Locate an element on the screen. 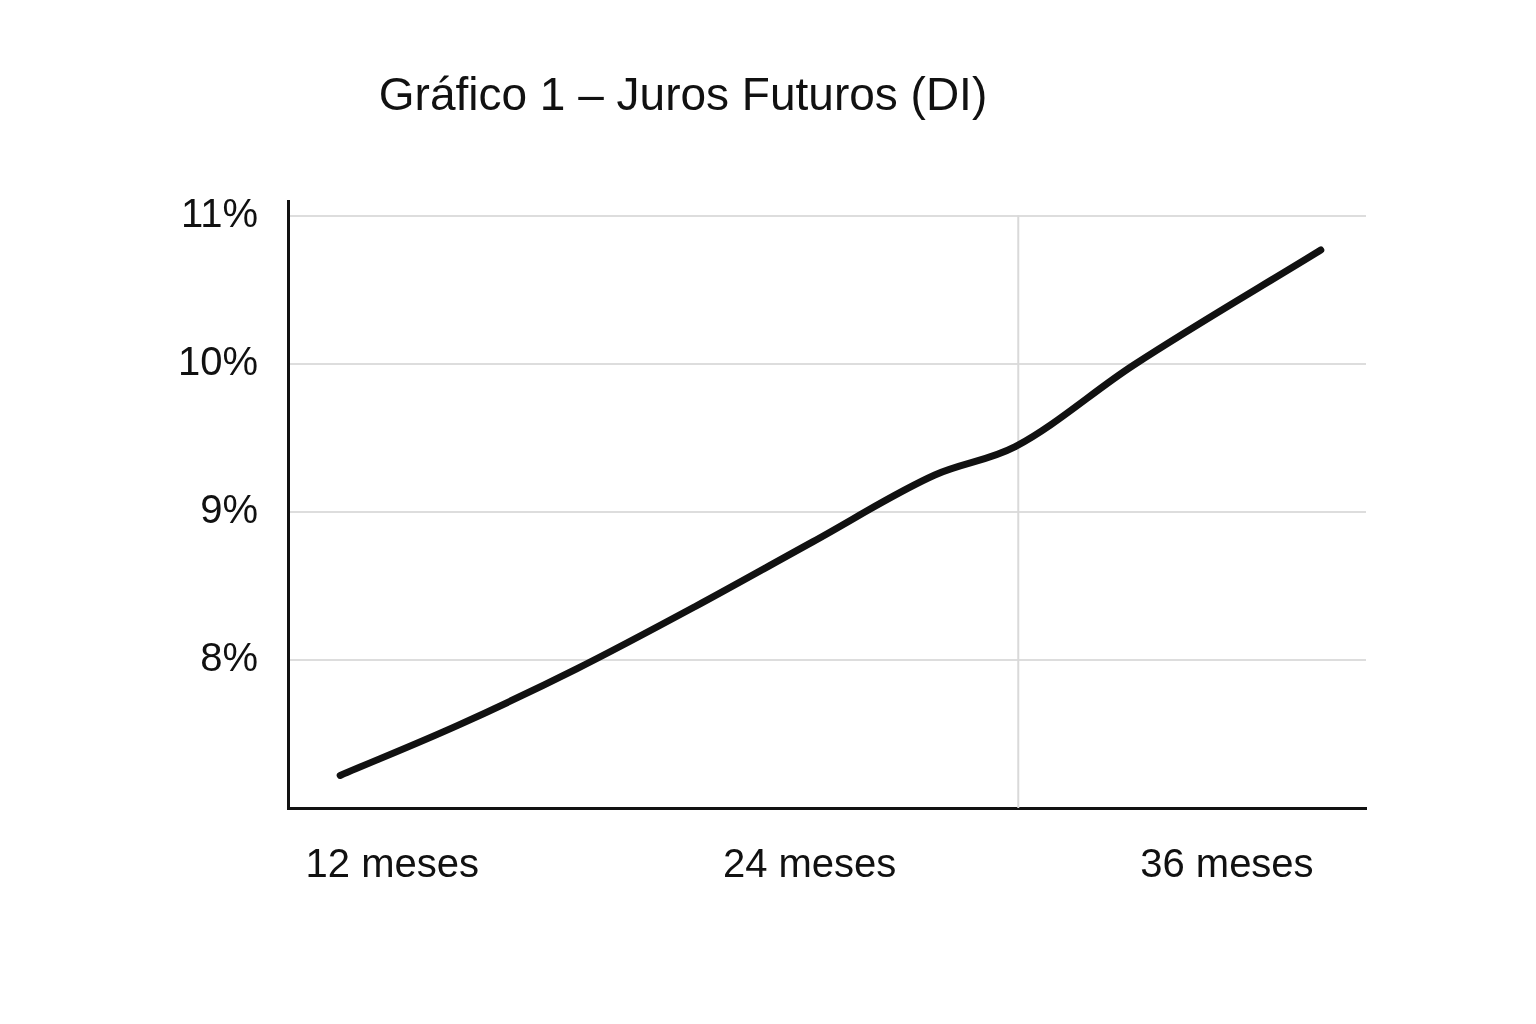 The image size is (1536, 1024). y-tick-label: 8% is located at coordinates (229, 657).